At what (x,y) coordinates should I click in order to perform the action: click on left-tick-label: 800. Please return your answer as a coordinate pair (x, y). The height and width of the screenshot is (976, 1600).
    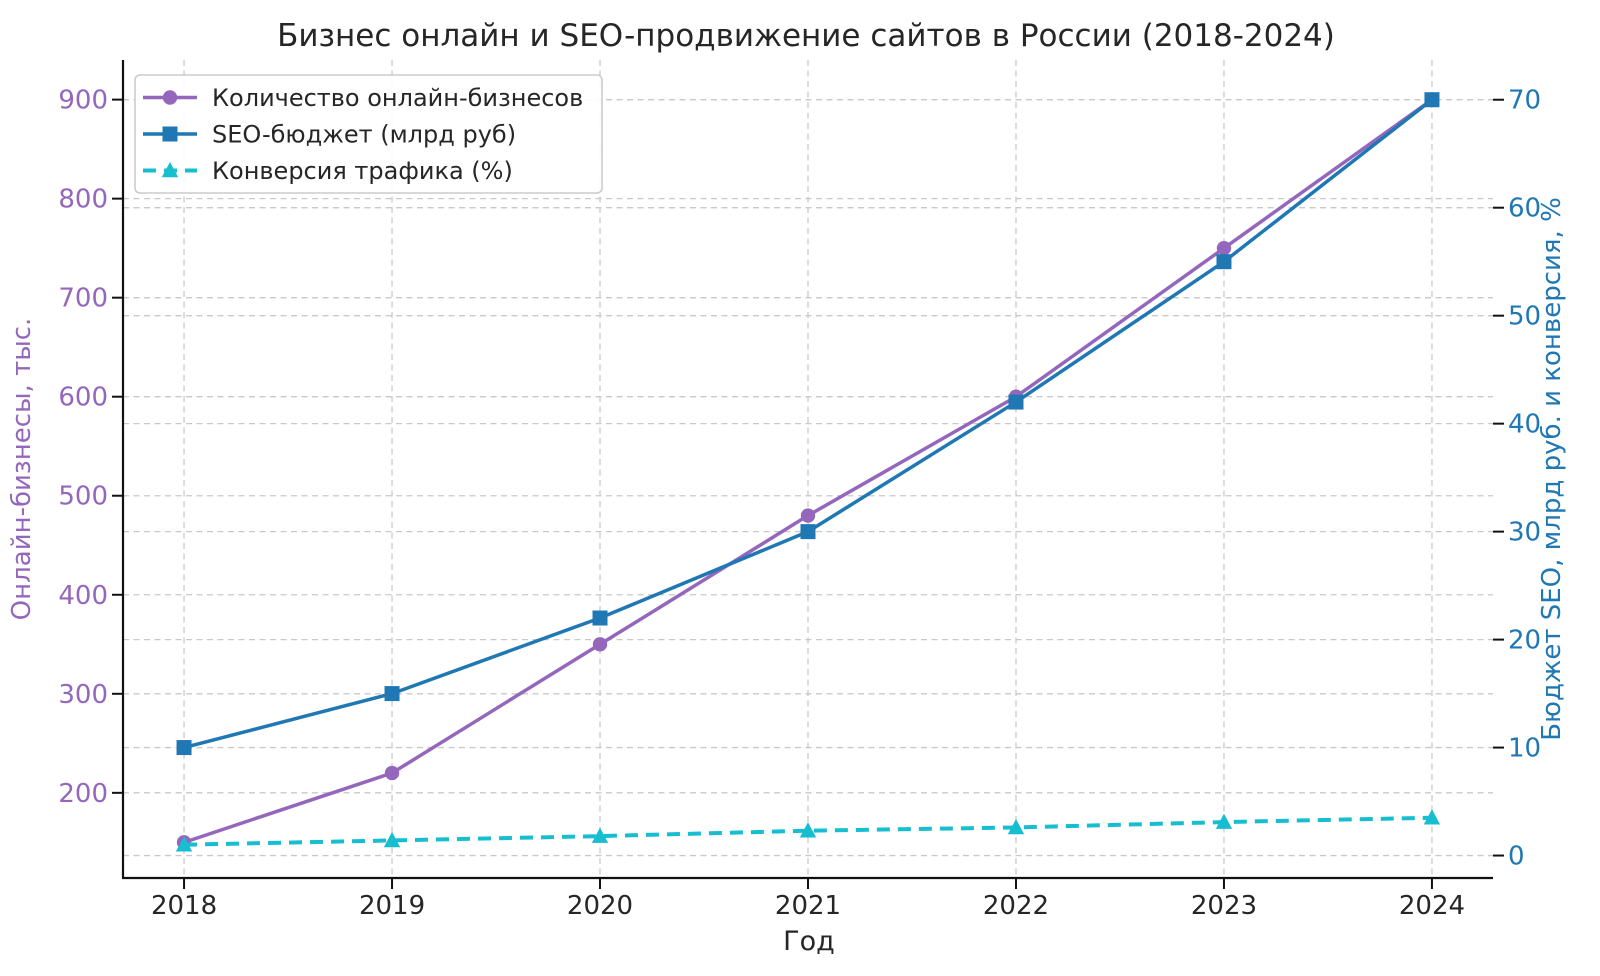
    Looking at the image, I should click on (83, 200).